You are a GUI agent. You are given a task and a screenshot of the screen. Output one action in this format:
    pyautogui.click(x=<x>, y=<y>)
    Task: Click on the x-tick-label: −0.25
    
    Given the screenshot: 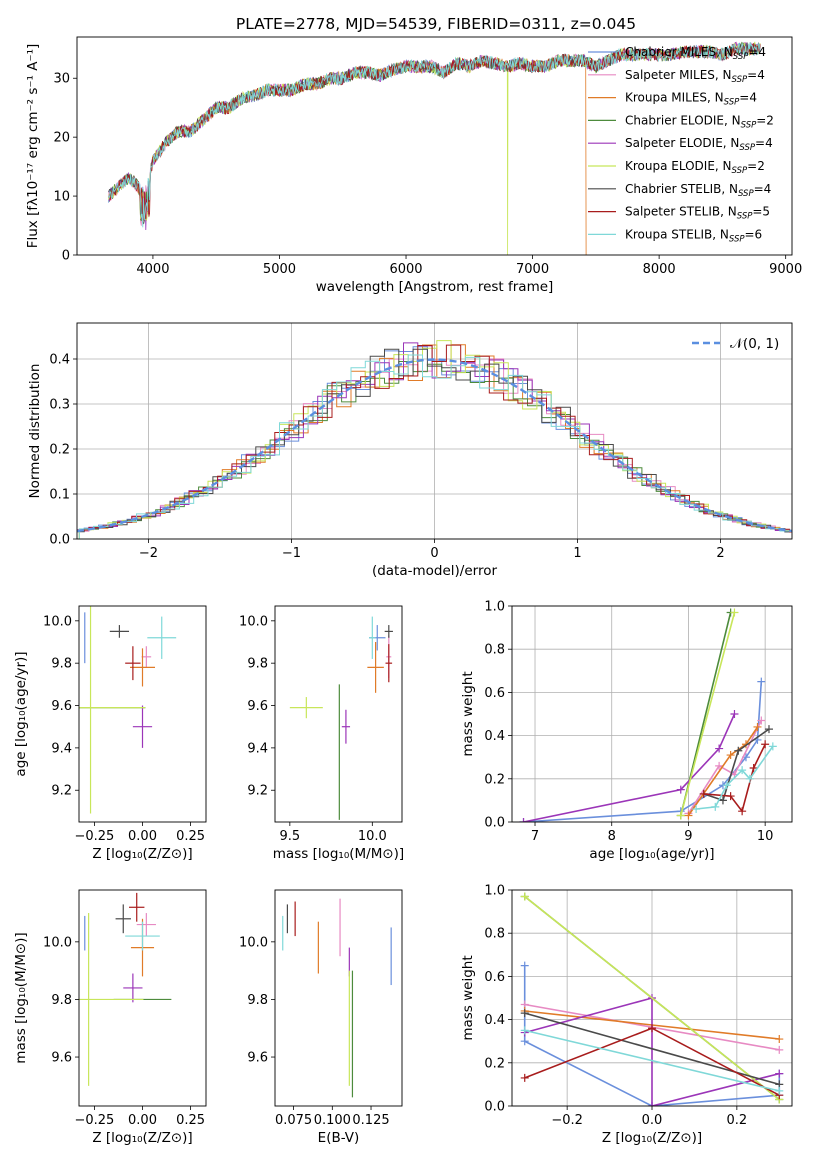 What is the action you would take?
    pyautogui.click(x=94, y=836)
    